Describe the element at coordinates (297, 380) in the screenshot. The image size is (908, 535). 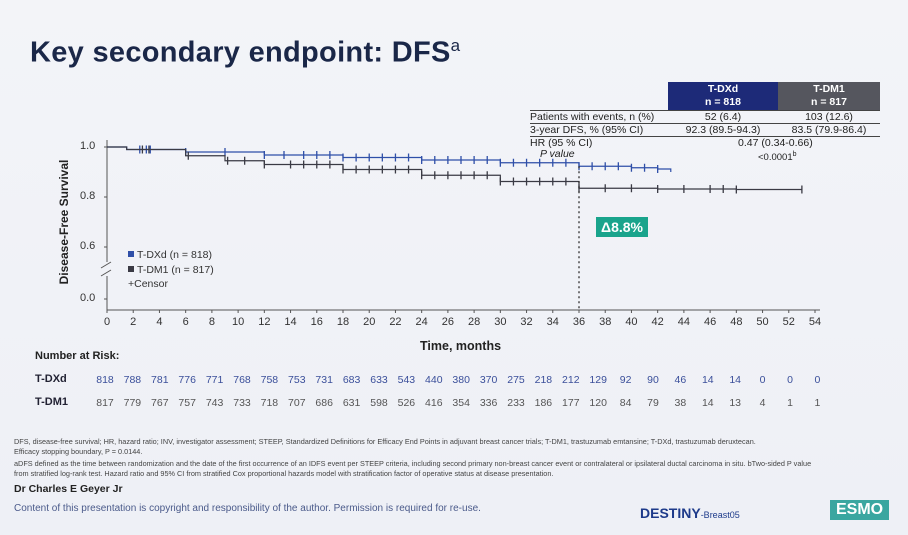
I see `risk-value: 753` at that location.